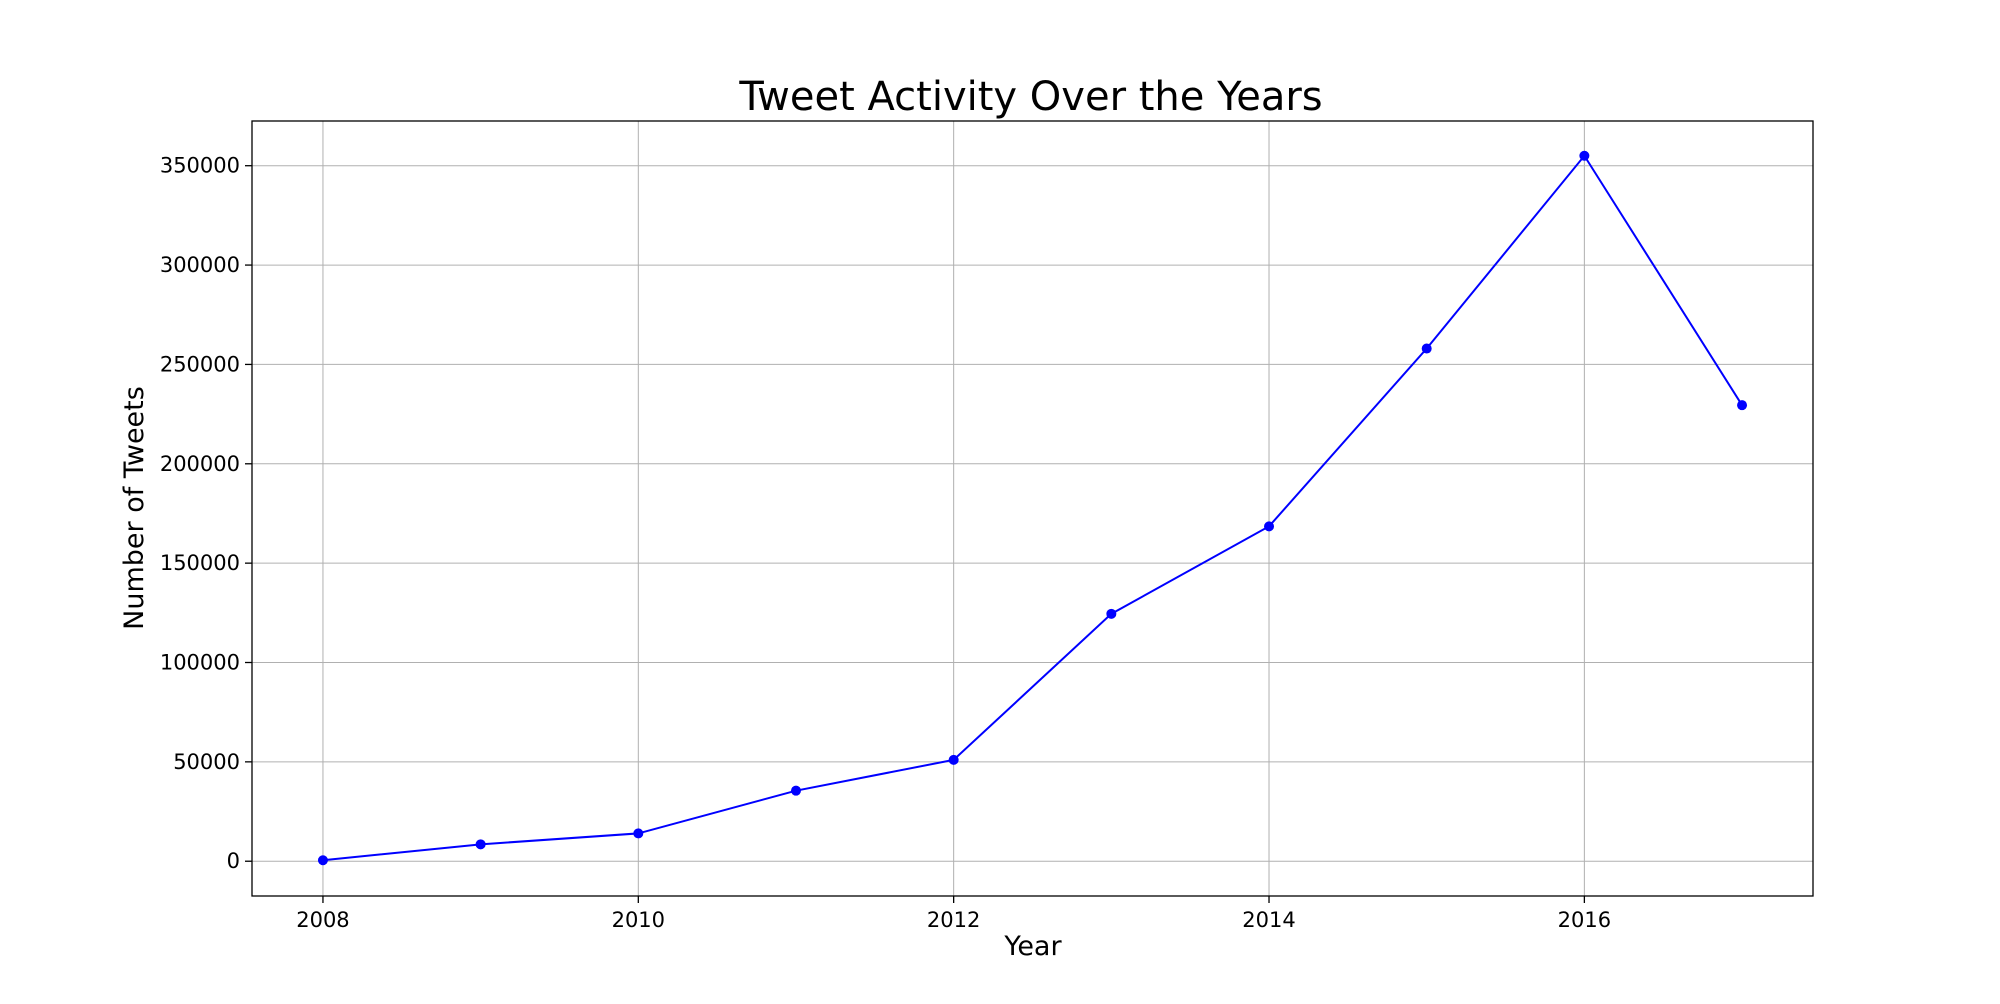  Describe the element at coordinates (1584, 920) in the screenshot. I see `x-tick-label: 2016` at that location.